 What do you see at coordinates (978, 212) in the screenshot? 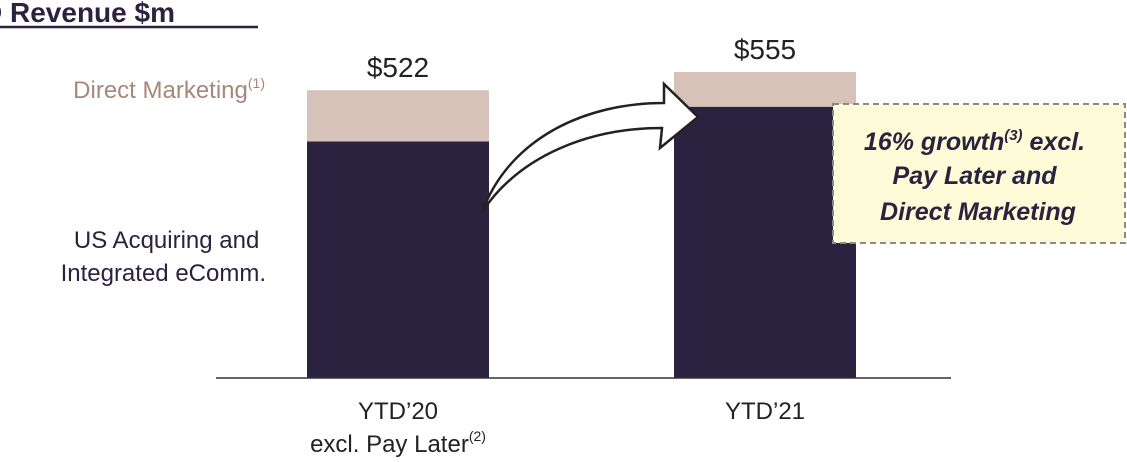
I see `growth-callout-line3: Direct Marketing` at bounding box center [978, 212].